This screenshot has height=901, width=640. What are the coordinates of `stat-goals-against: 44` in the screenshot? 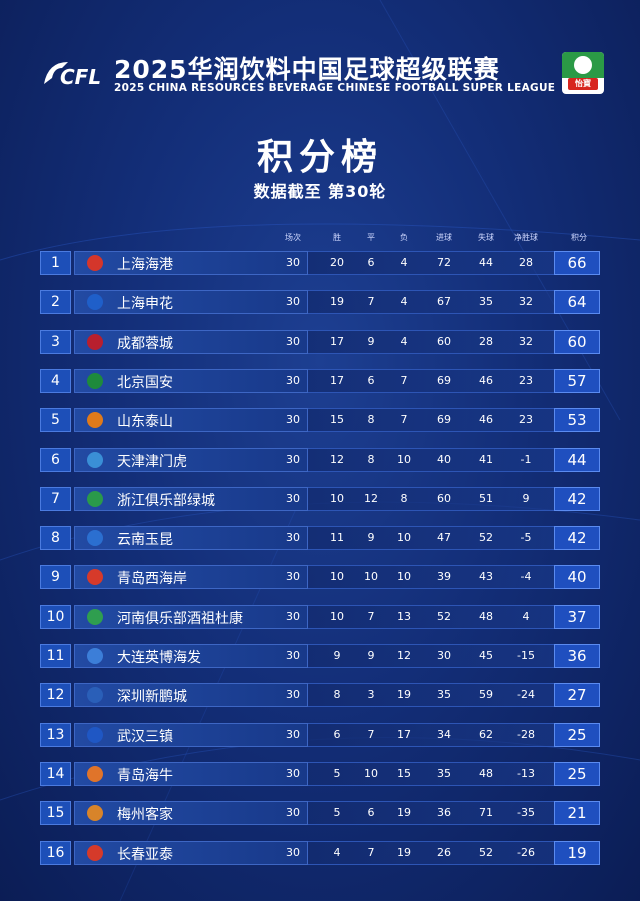 It's located at (486, 262).